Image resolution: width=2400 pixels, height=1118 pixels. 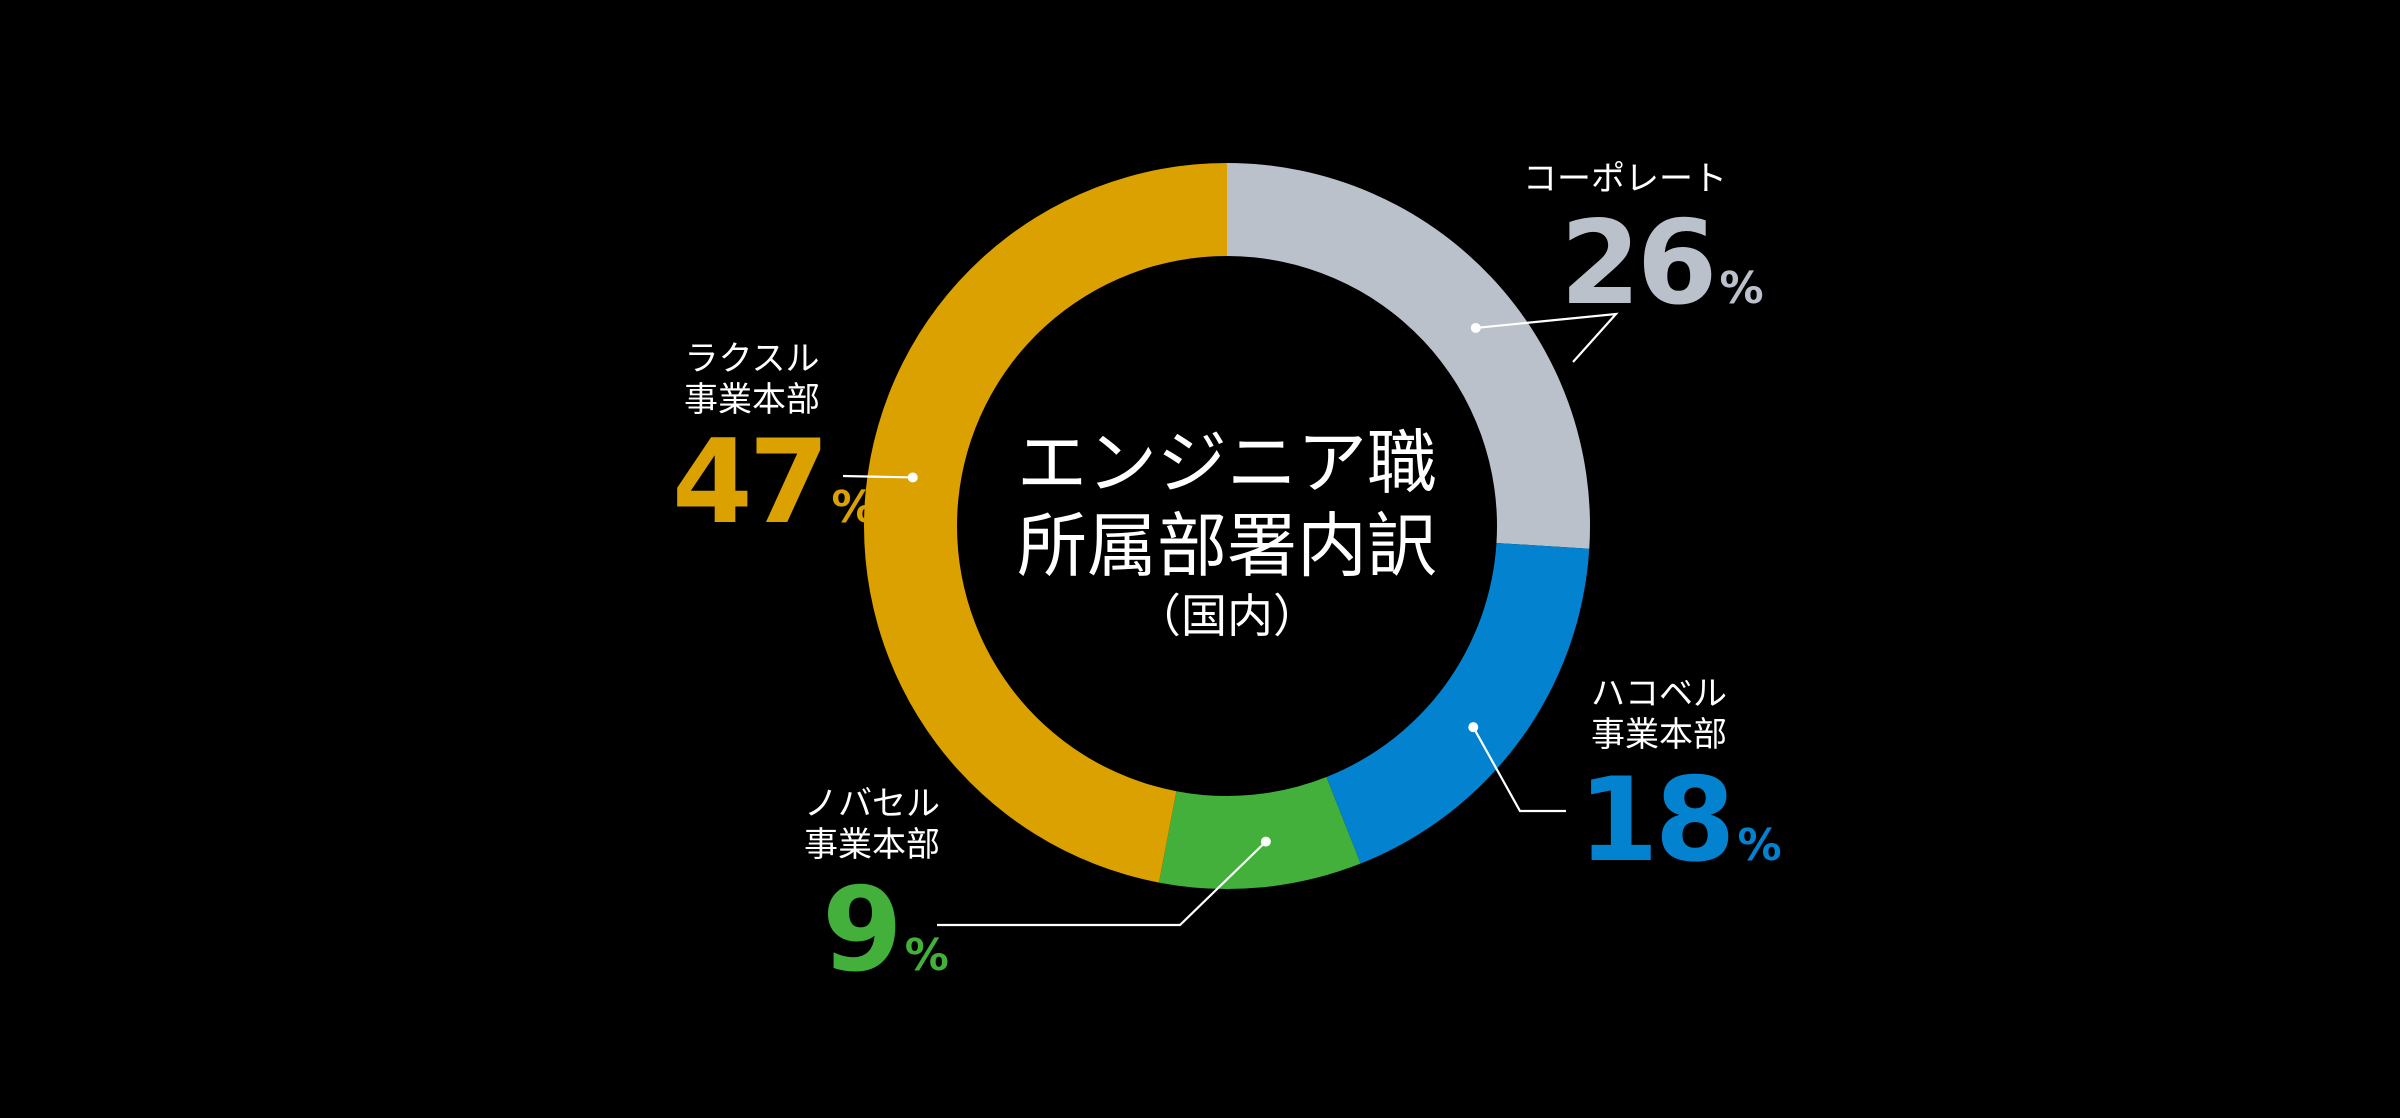 What do you see at coordinates (752, 379) in the screenshot?
I see `slice-name-label: ラクスル事業本部` at bounding box center [752, 379].